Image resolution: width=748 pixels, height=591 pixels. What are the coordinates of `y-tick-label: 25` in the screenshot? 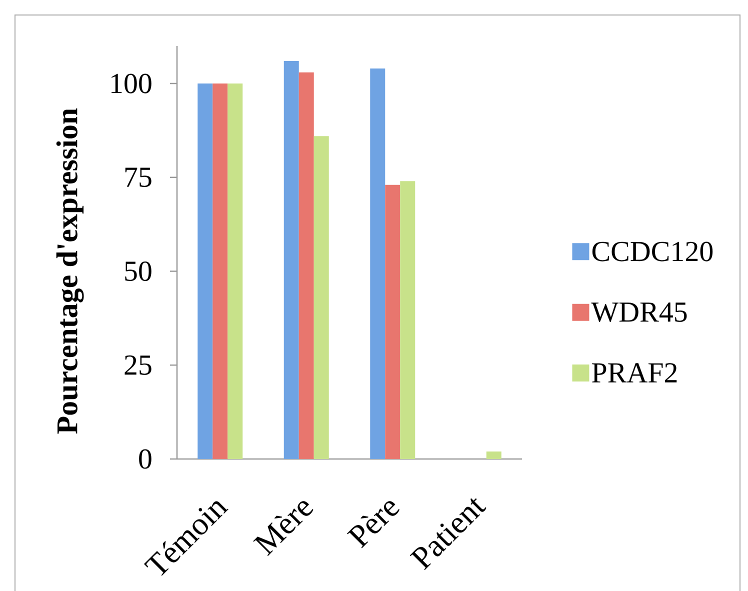 It's located at (138, 365).